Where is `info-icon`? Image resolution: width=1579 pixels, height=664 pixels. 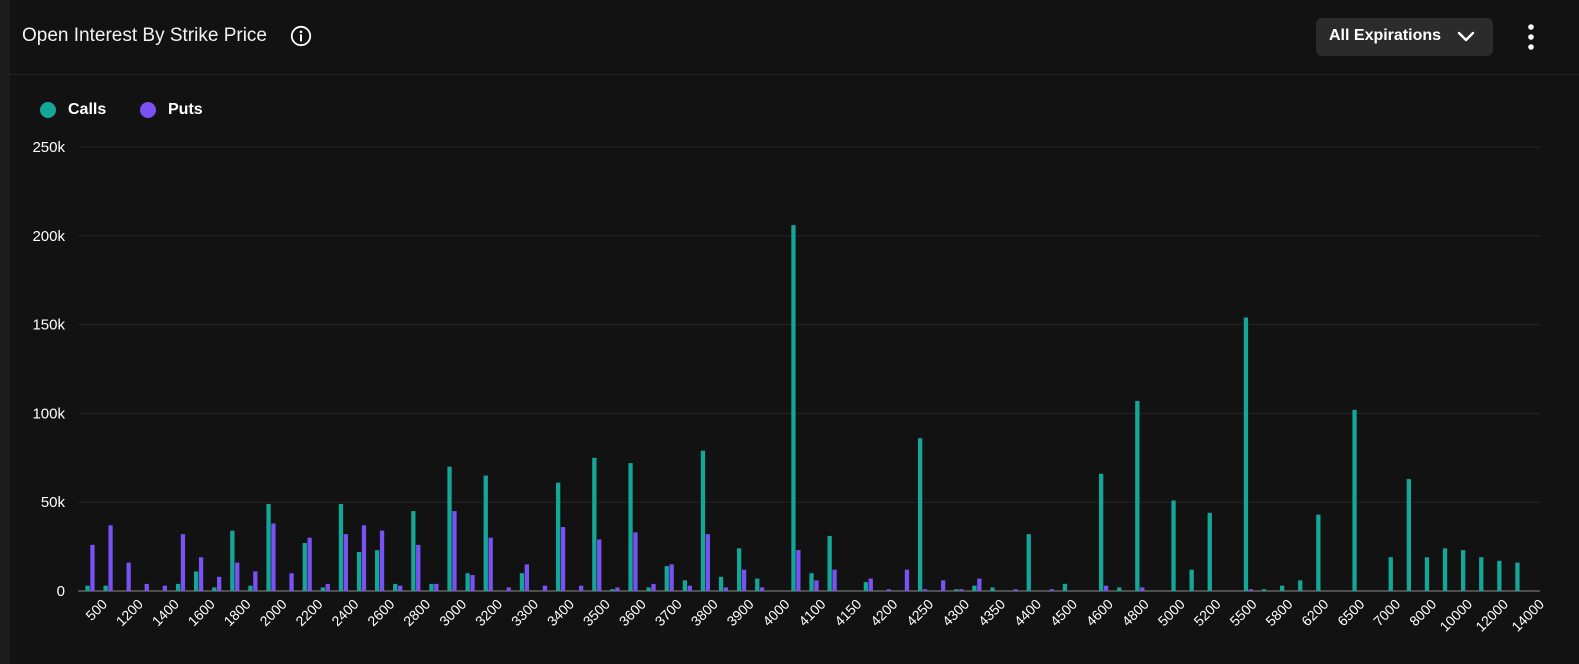
info-icon is located at coordinates (301, 36).